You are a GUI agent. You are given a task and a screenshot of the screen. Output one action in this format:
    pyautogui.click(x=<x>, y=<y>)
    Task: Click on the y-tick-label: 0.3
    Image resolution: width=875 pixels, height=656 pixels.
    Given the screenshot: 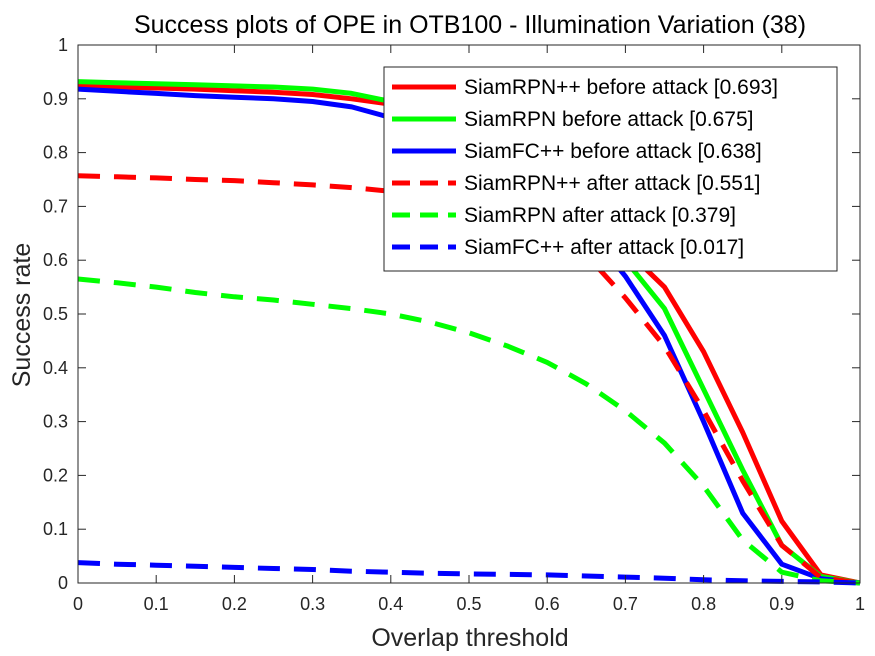 What is the action you would take?
    pyautogui.click(x=55, y=422)
    